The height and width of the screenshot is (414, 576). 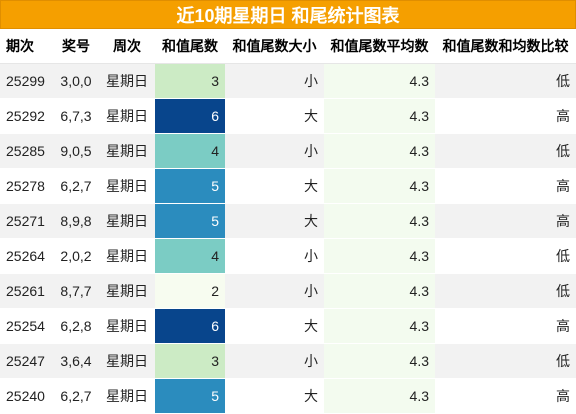 What do you see at coordinates (26, 361) in the screenshot?
I see `cell-issue: 25247` at bounding box center [26, 361].